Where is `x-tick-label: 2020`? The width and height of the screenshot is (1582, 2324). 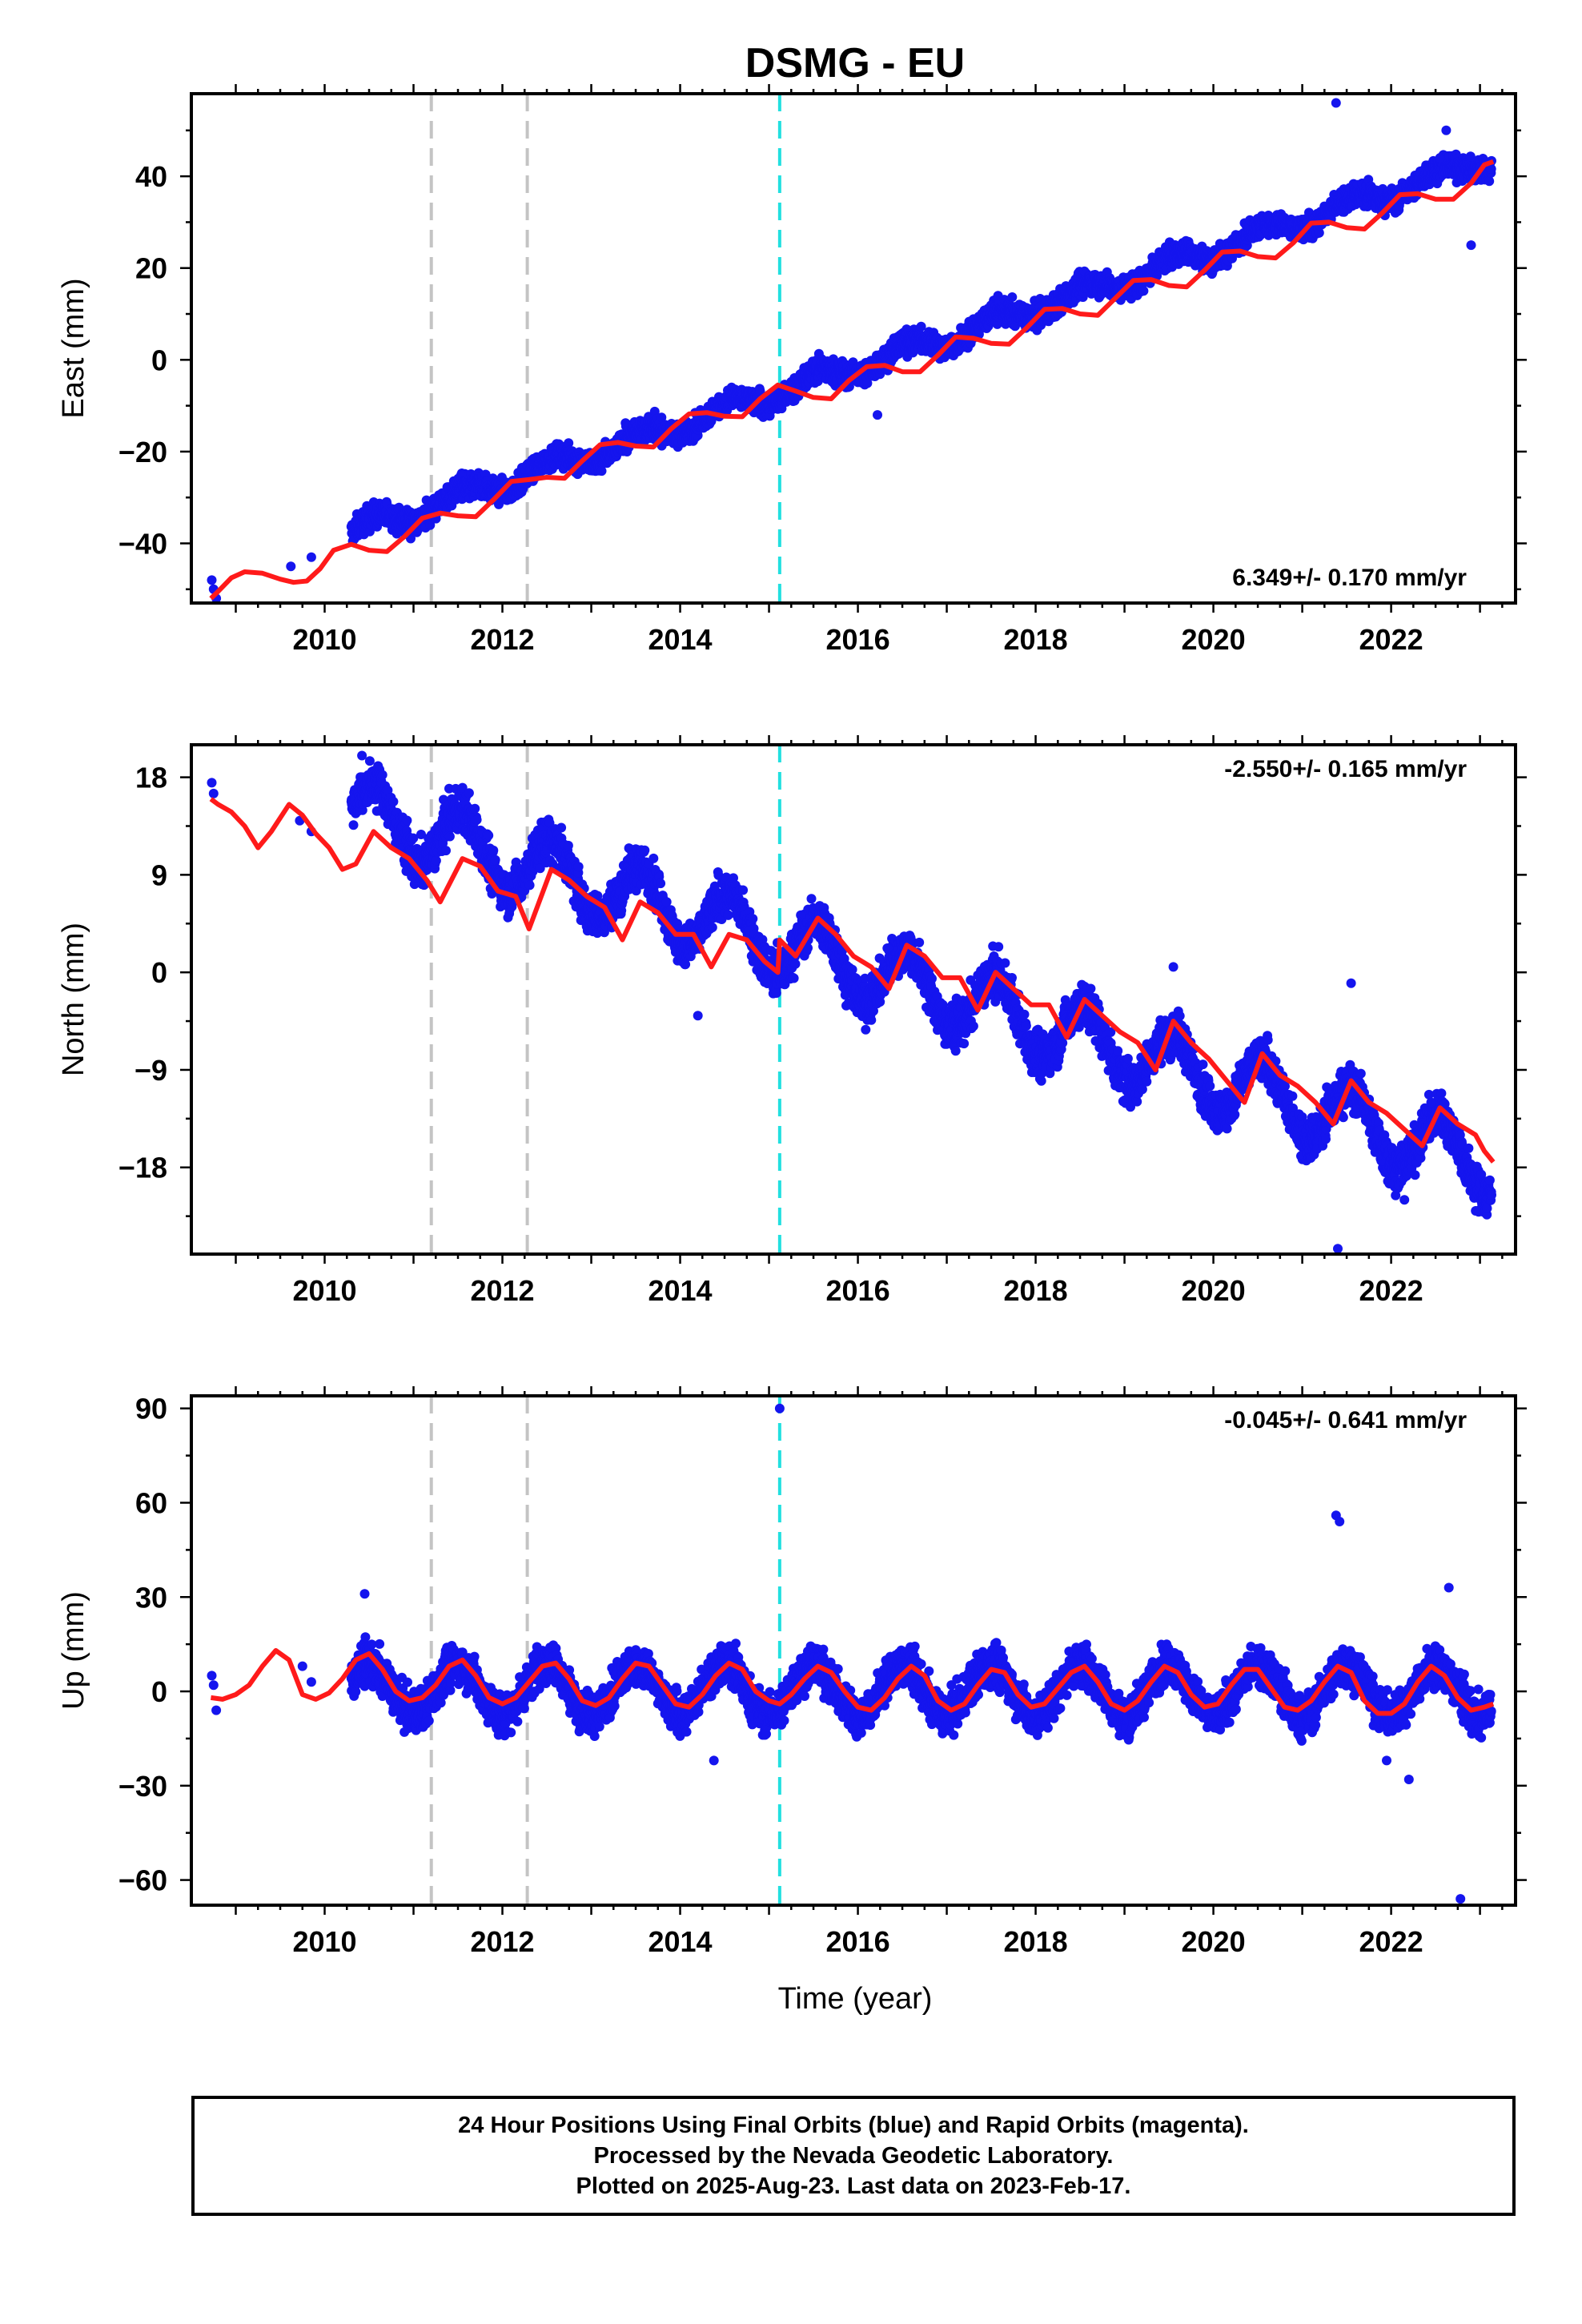
x-tick-label: 2020 is located at coordinates (1214, 639).